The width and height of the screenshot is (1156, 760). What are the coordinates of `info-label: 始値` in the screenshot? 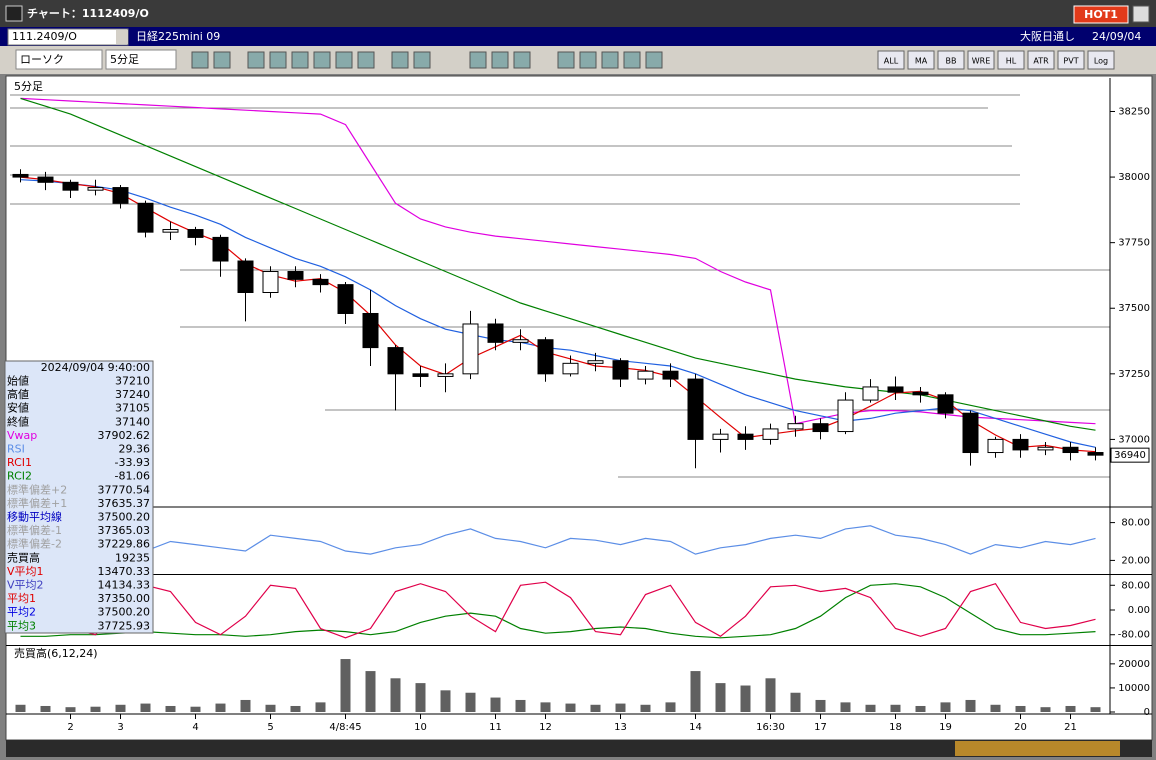 It's located at (18, 381).